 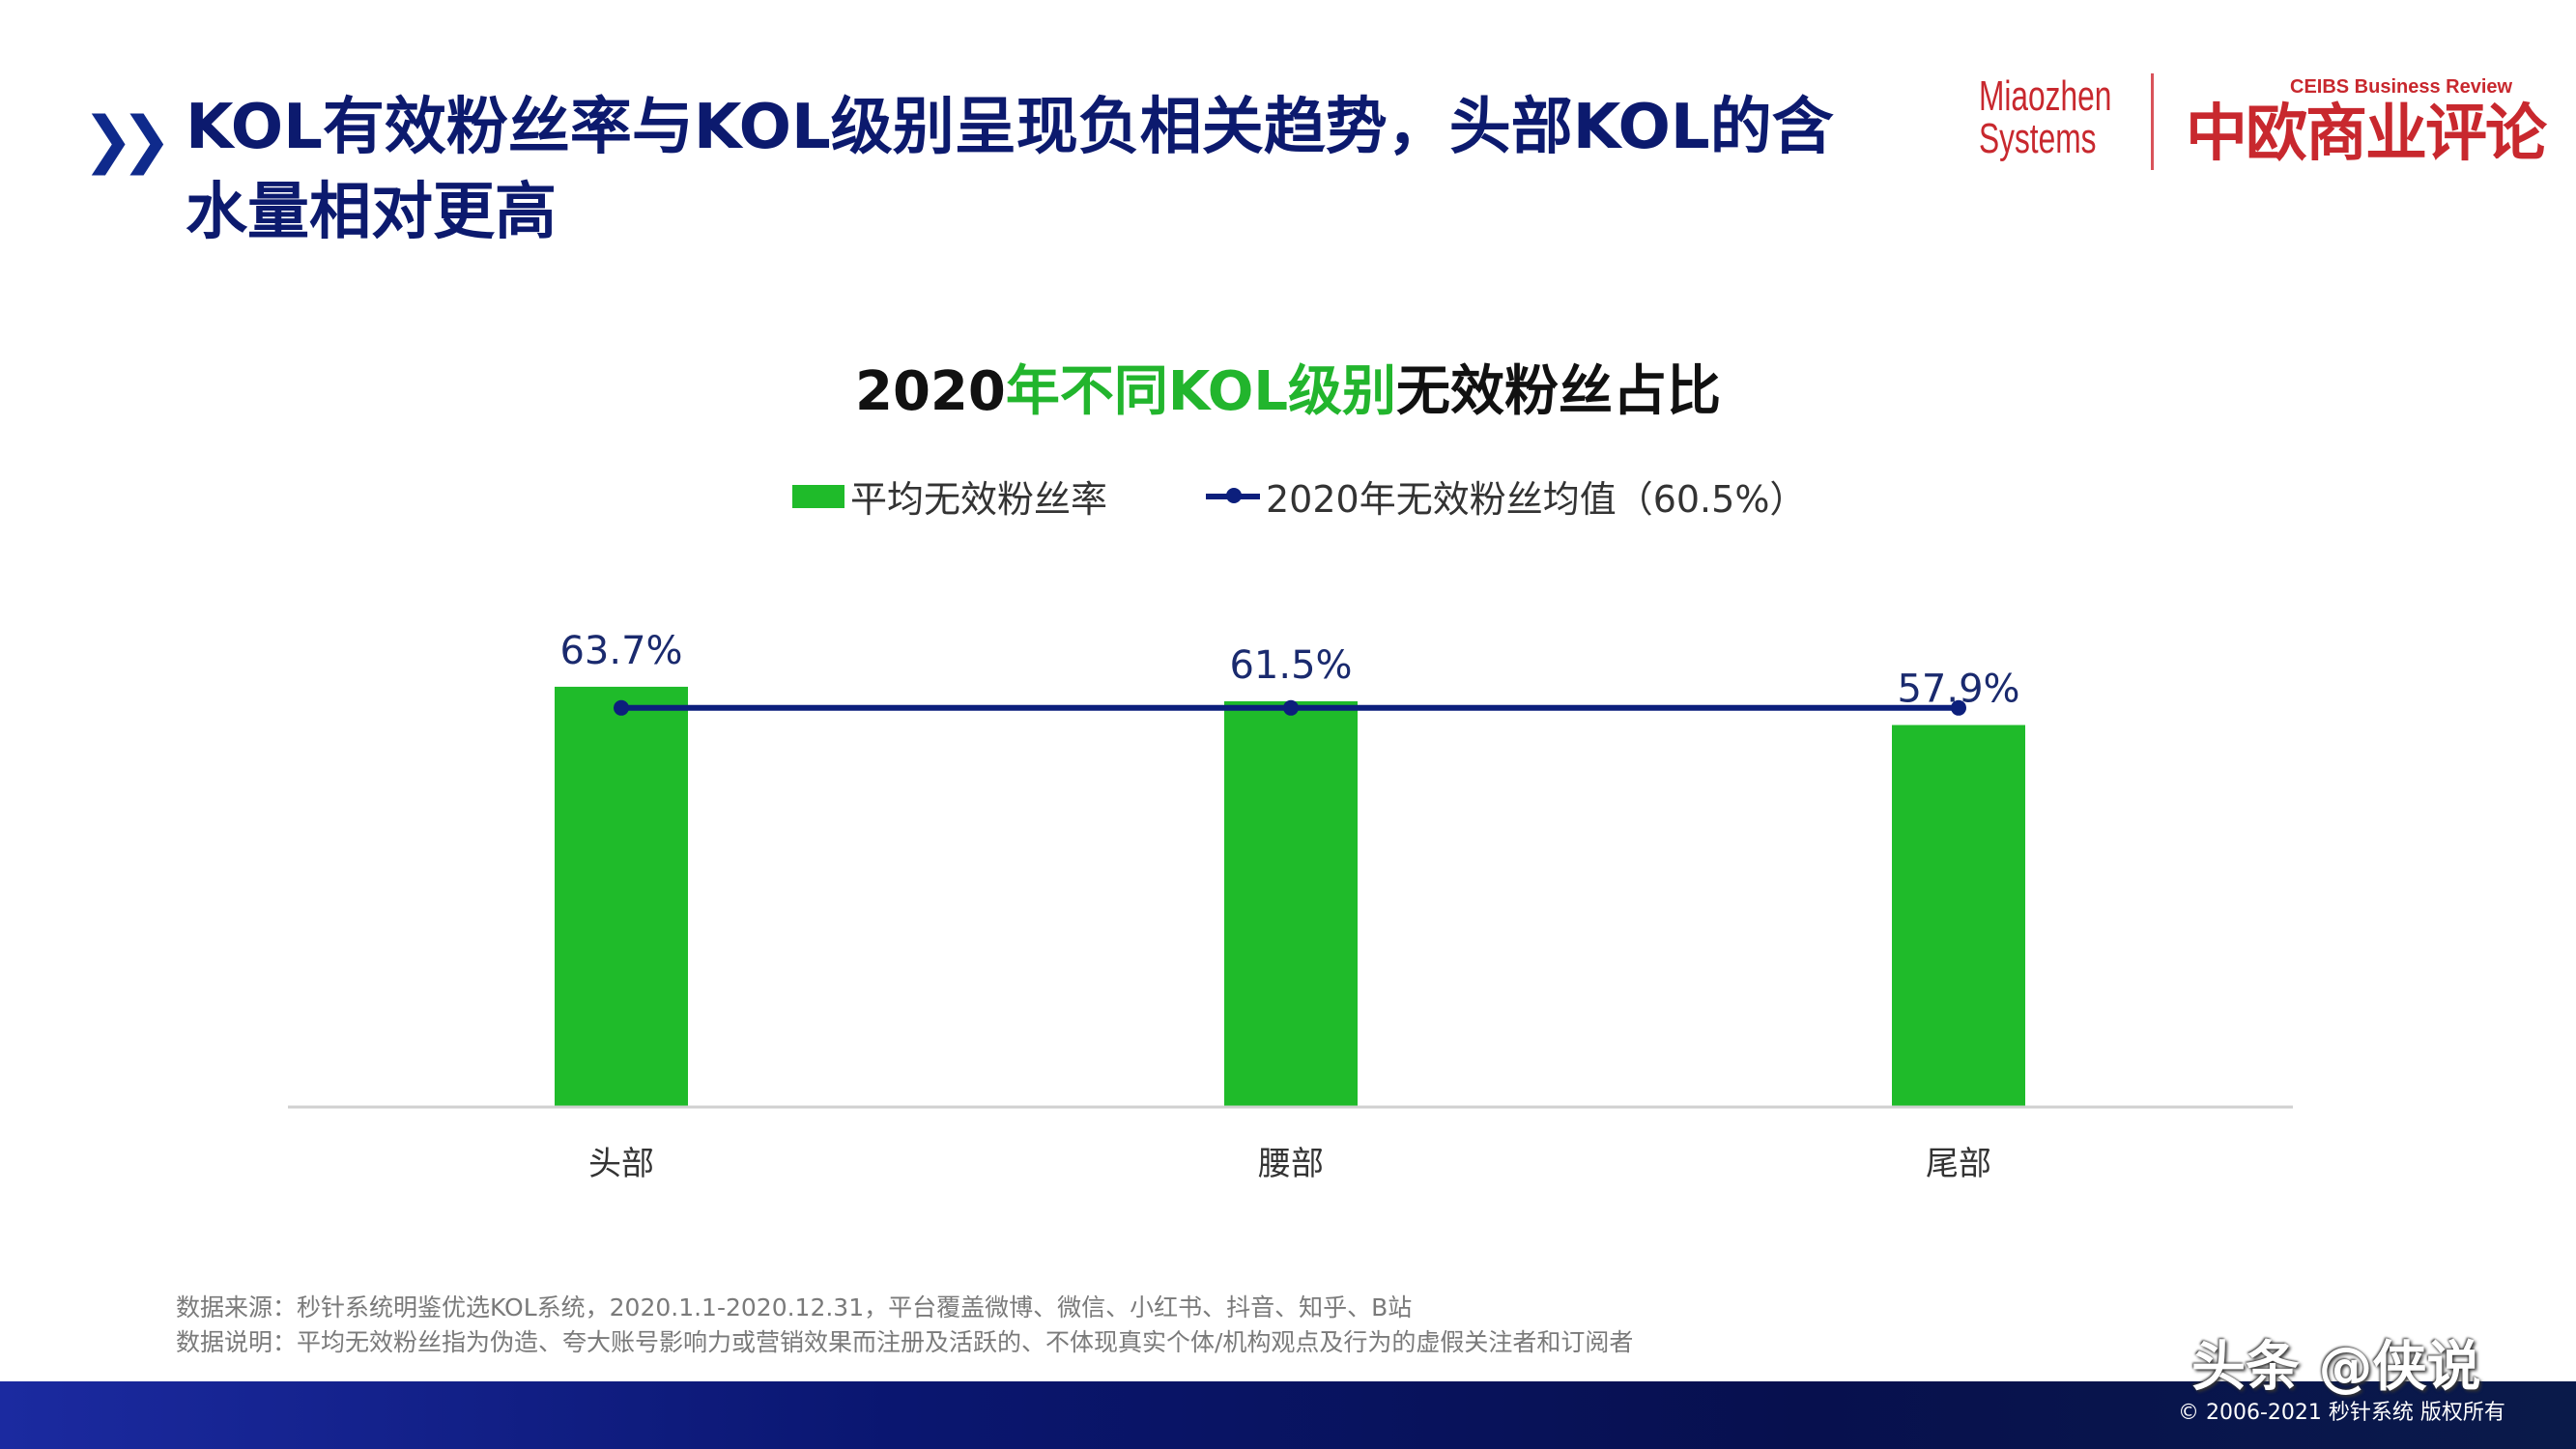 What do you see at coordinates (2046, 96) in the screenshot?
I see `miaozhen-logo-line1: Miaozhen` at bounding box center [2046, 96].